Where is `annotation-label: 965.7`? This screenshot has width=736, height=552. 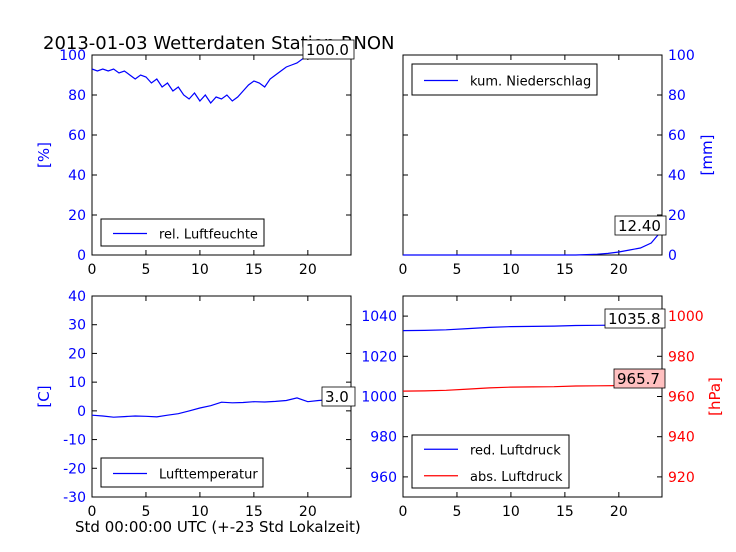 annotation-label: 965.7 is located at coordinates (638, 379).